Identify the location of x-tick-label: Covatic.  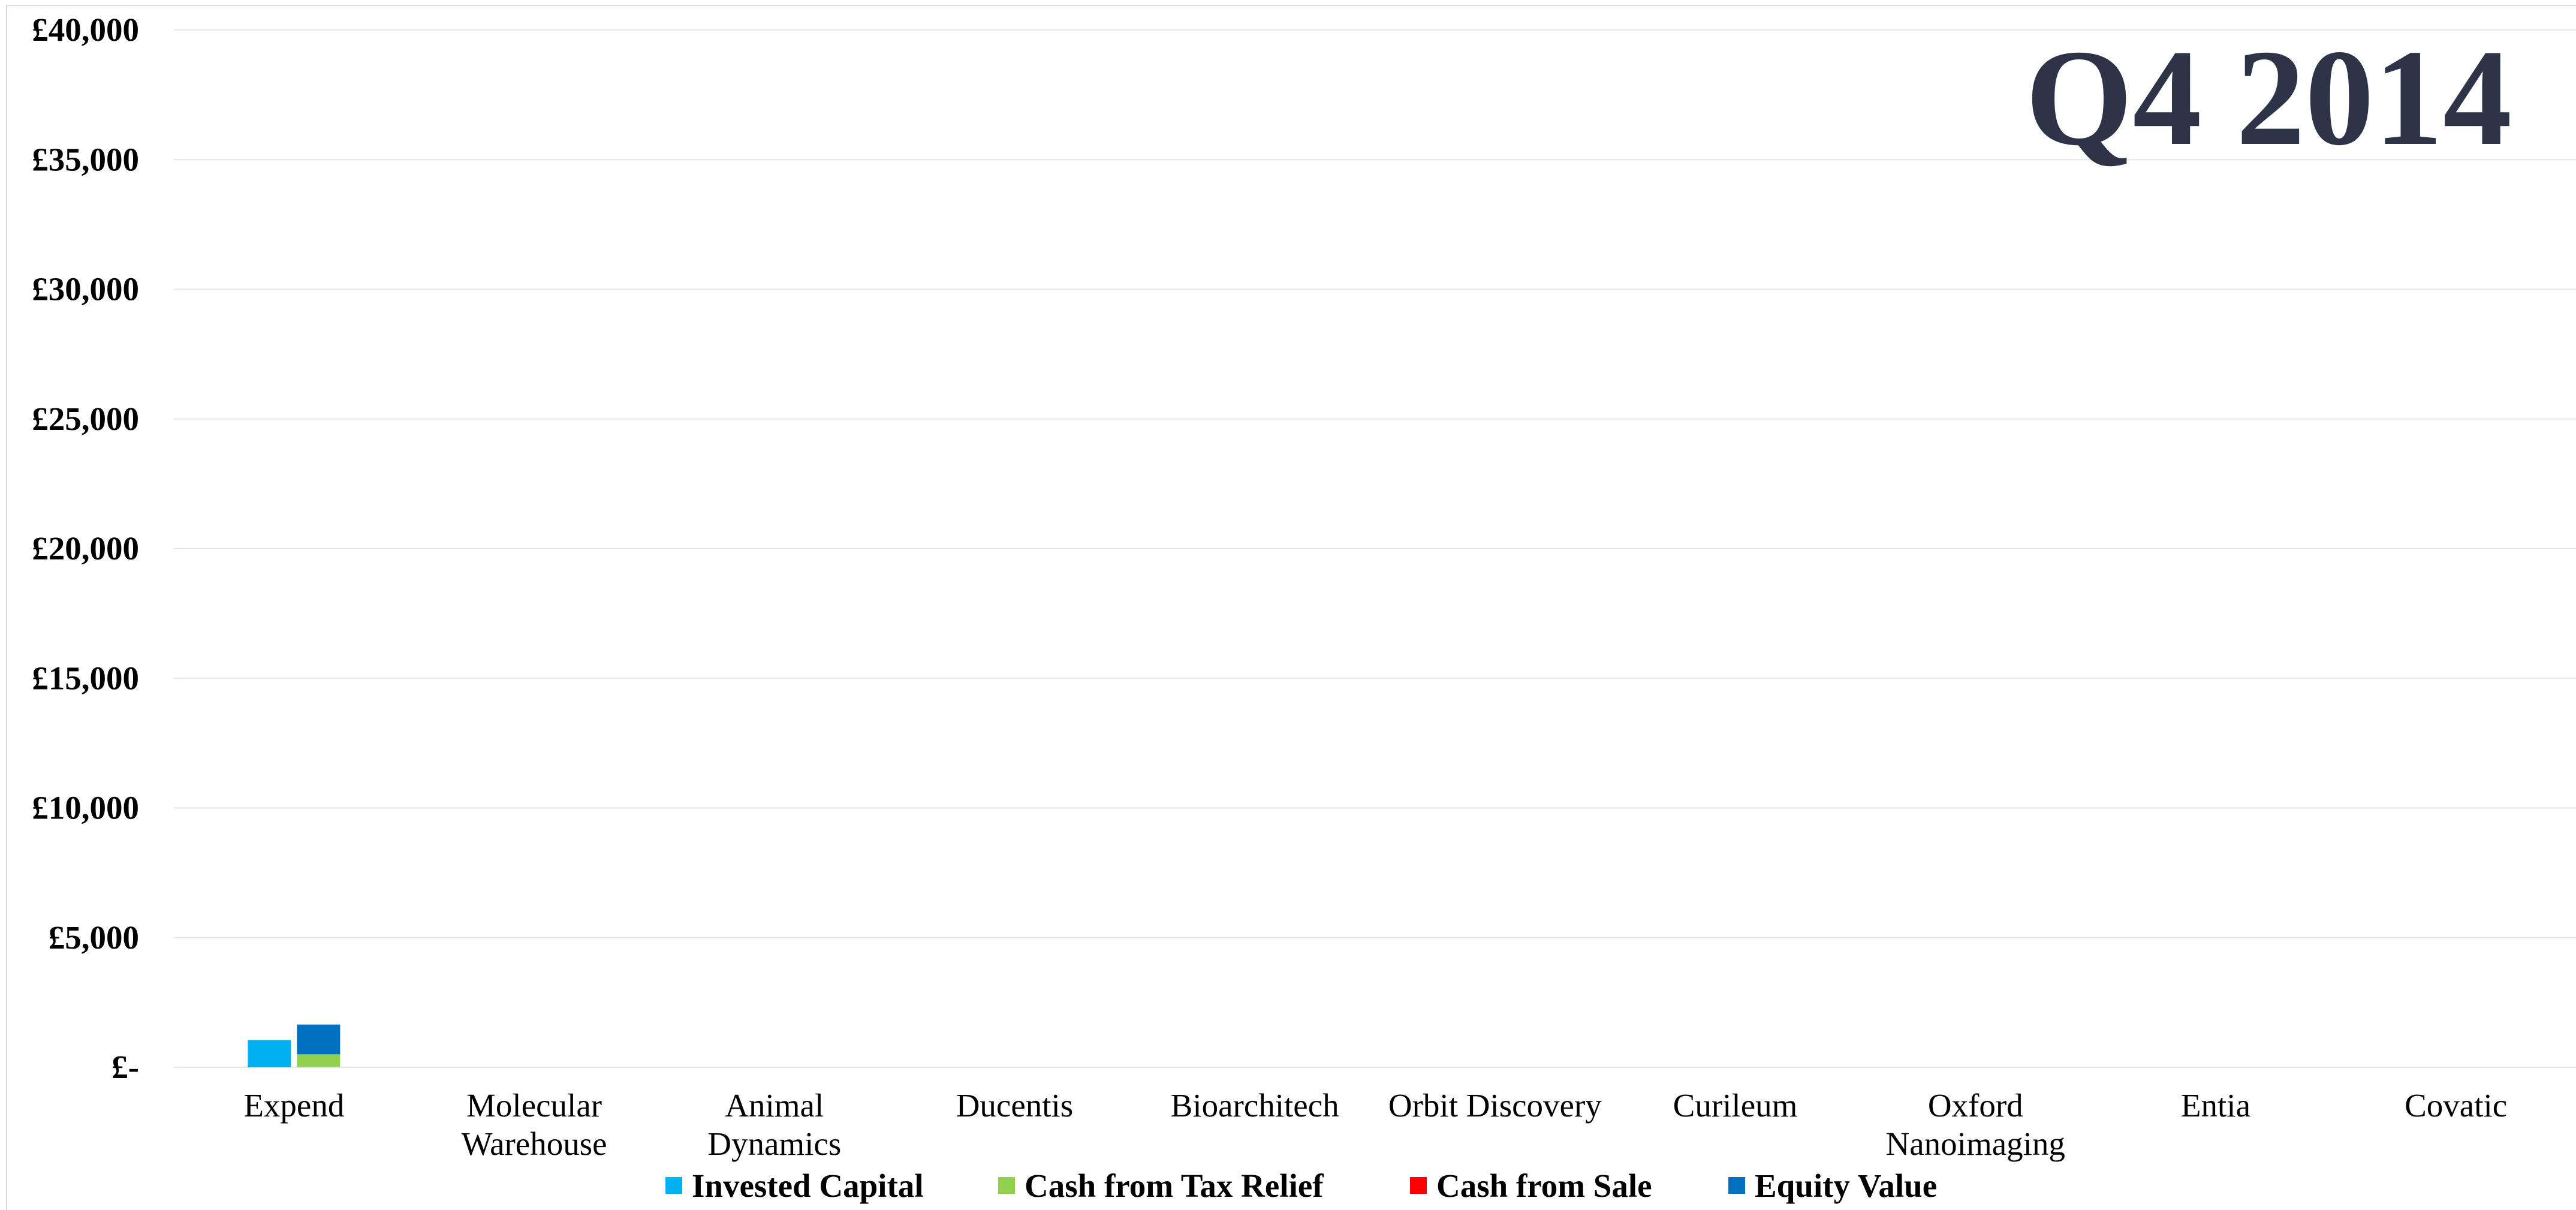
(2456, 1105).